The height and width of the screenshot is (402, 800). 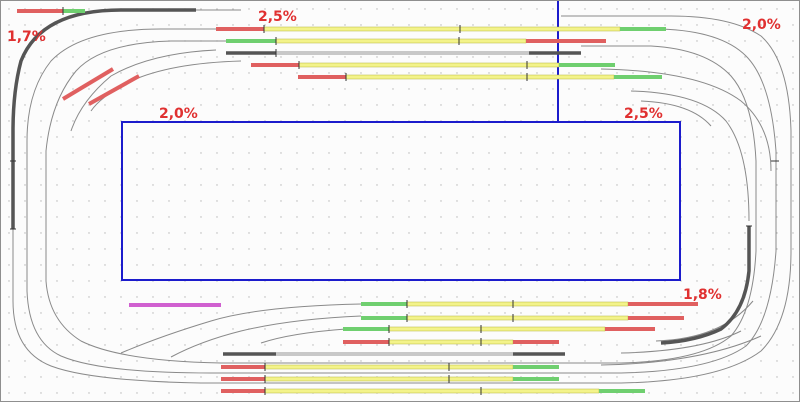 I want to click on special-block, so click(x=175, y=305).